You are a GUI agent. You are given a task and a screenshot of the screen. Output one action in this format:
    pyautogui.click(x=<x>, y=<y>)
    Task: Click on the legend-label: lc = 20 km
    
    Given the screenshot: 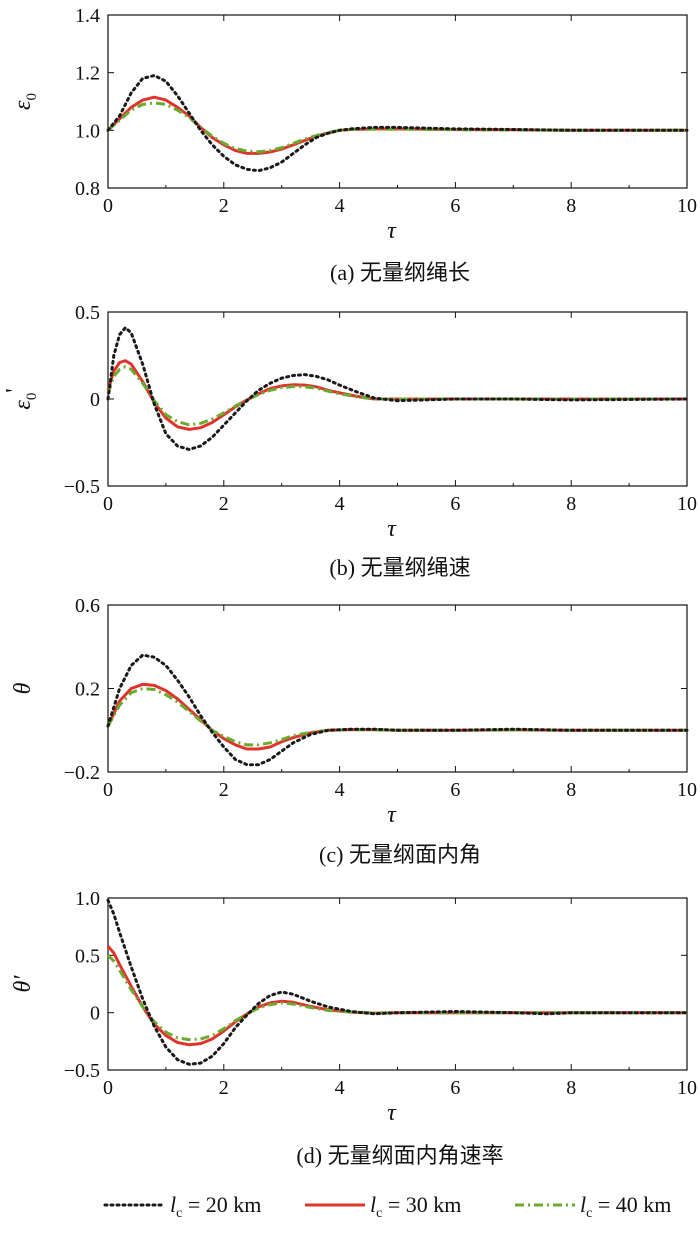 What is the action you would take?
    pyautogui.click(x=215, y=1206)
    